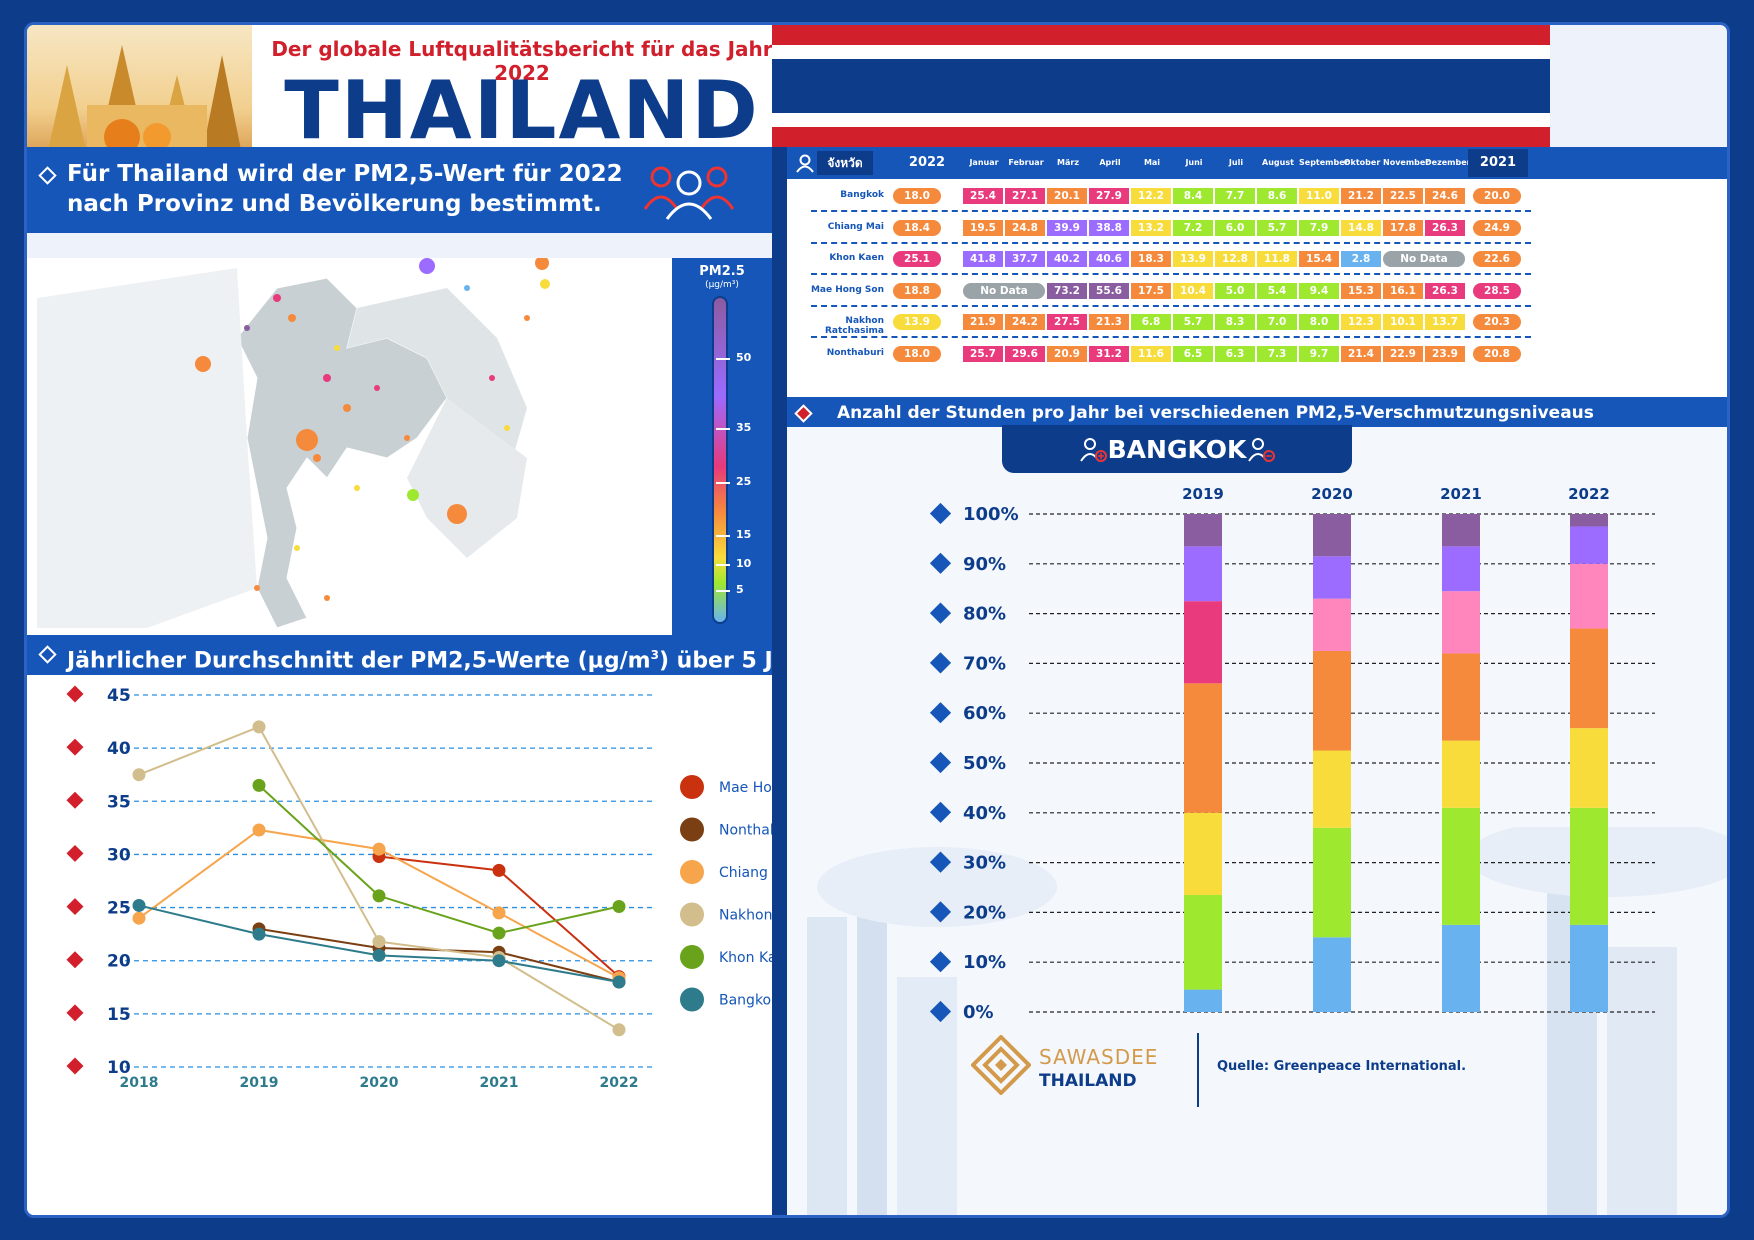  Describe the element at coordinates (1235, 227) in the screenshot. I see `monthly-value: 6.0` at that location.